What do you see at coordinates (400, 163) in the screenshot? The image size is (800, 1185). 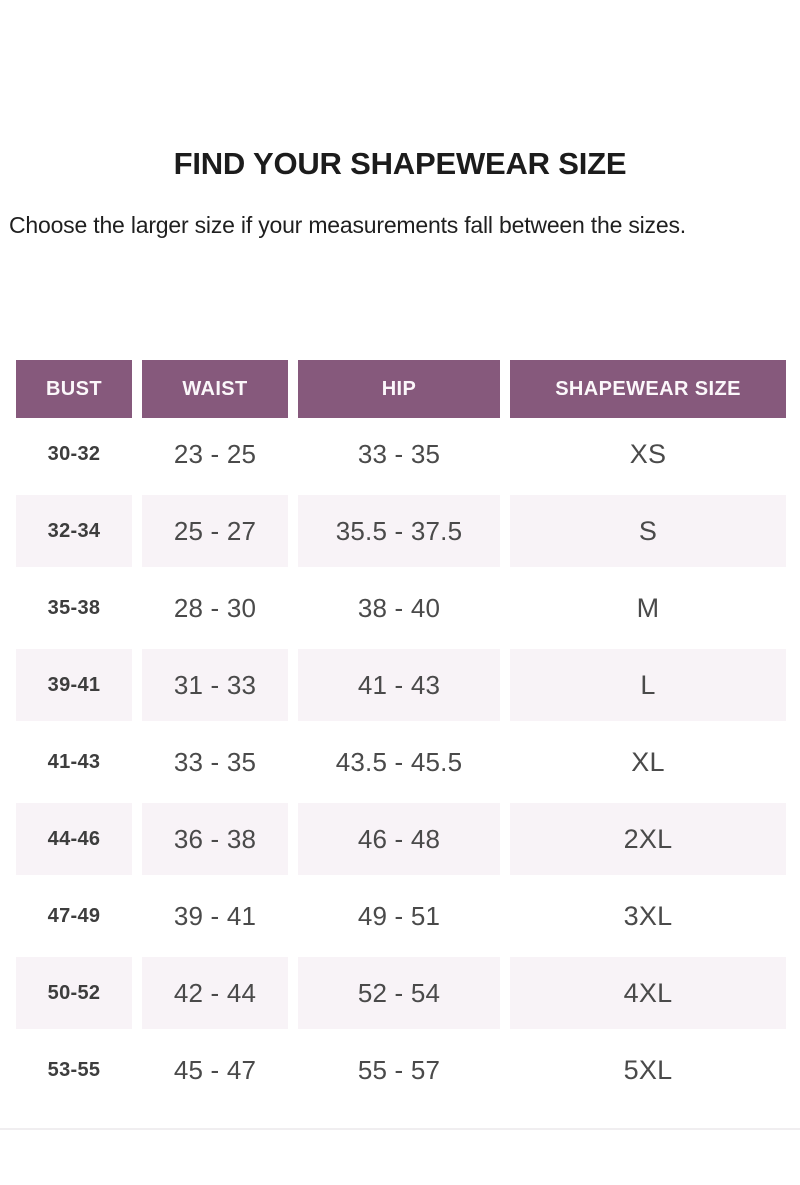 I see `page-title: FIND YOUR SHAPEWEAR SIZE` at bounding box center [400, 163].